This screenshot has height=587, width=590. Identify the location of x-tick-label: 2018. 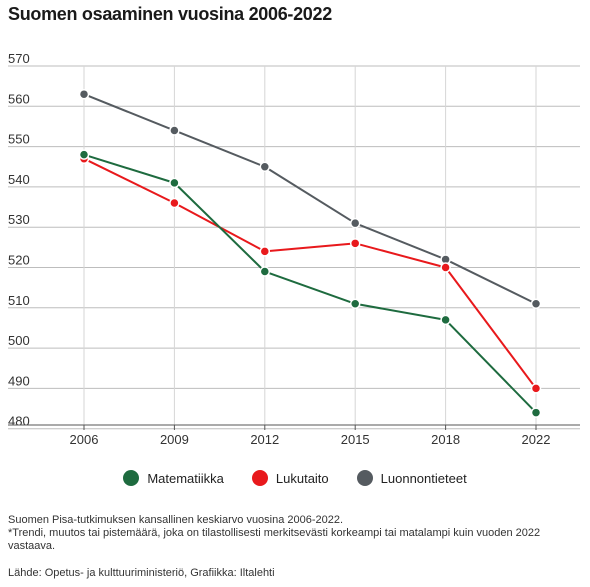
(445, 439).